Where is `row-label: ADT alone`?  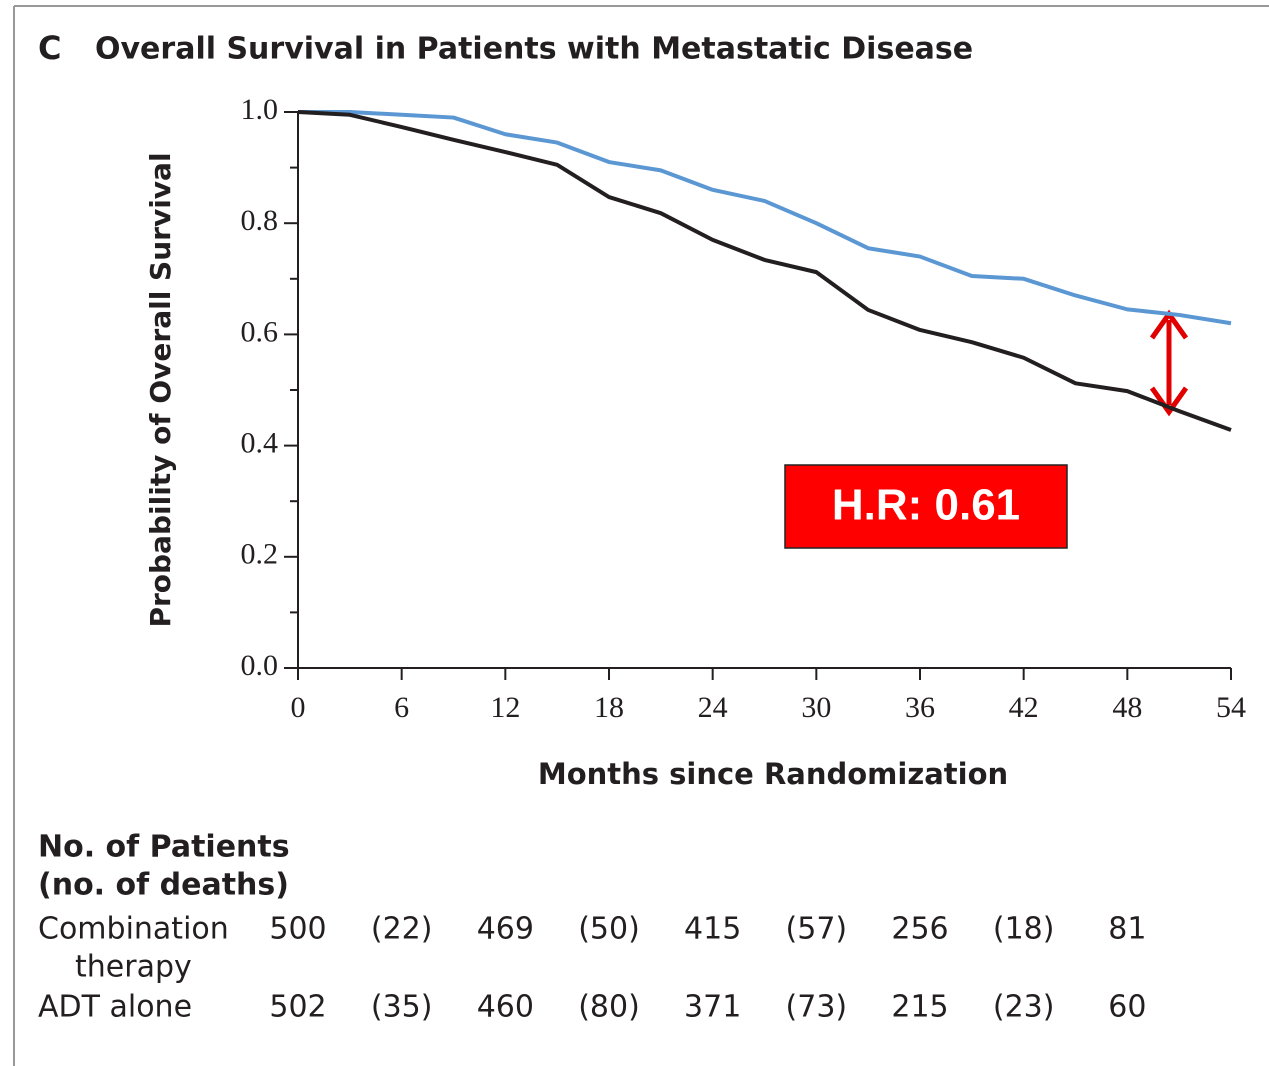
row-label: ADT alone is located at coordinates (115, 1007).